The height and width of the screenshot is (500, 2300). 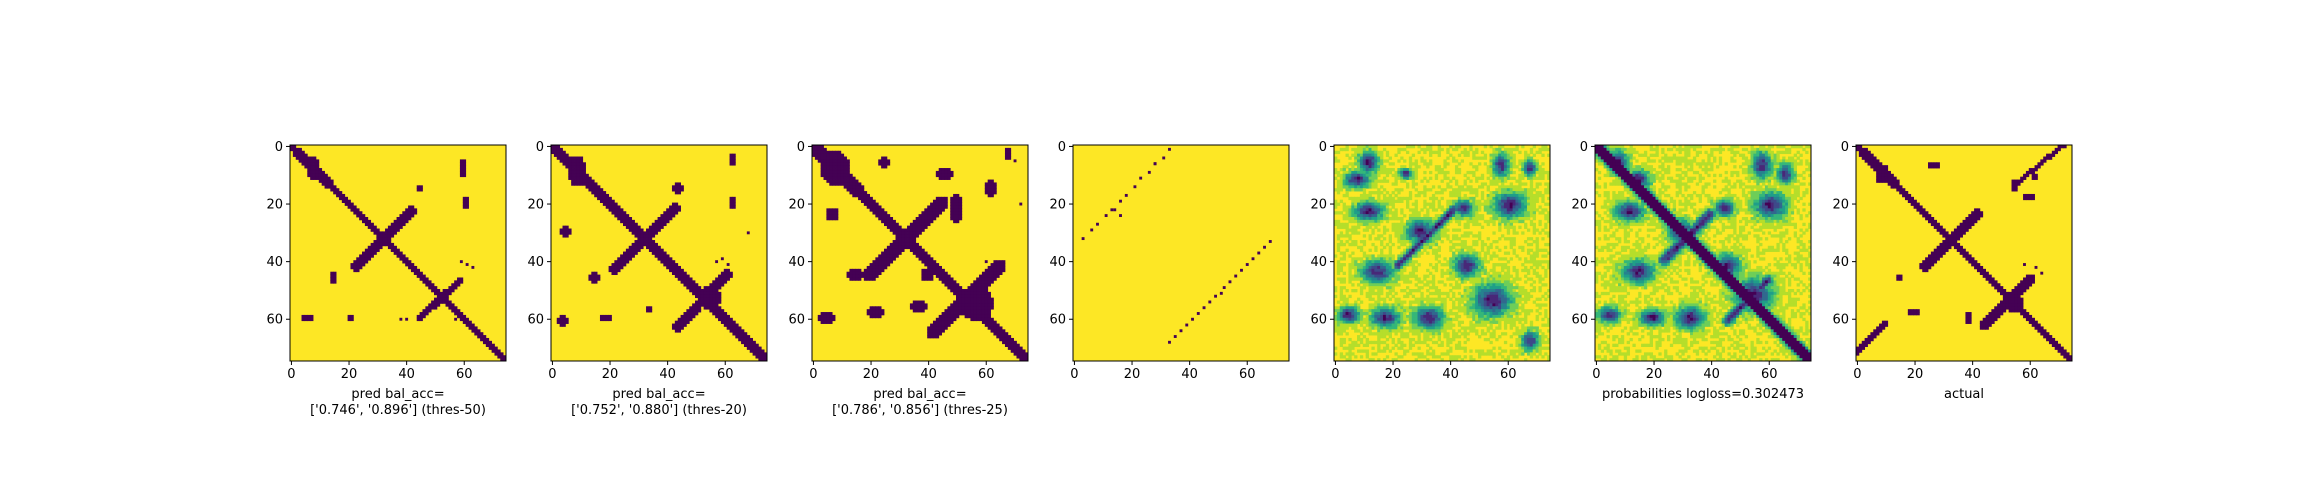 What do you see at coordinates (1703, 394) in the screenshot?
I see `panel-caption: probabilities logloss=0.302473` at bounding box center [1703, 394].